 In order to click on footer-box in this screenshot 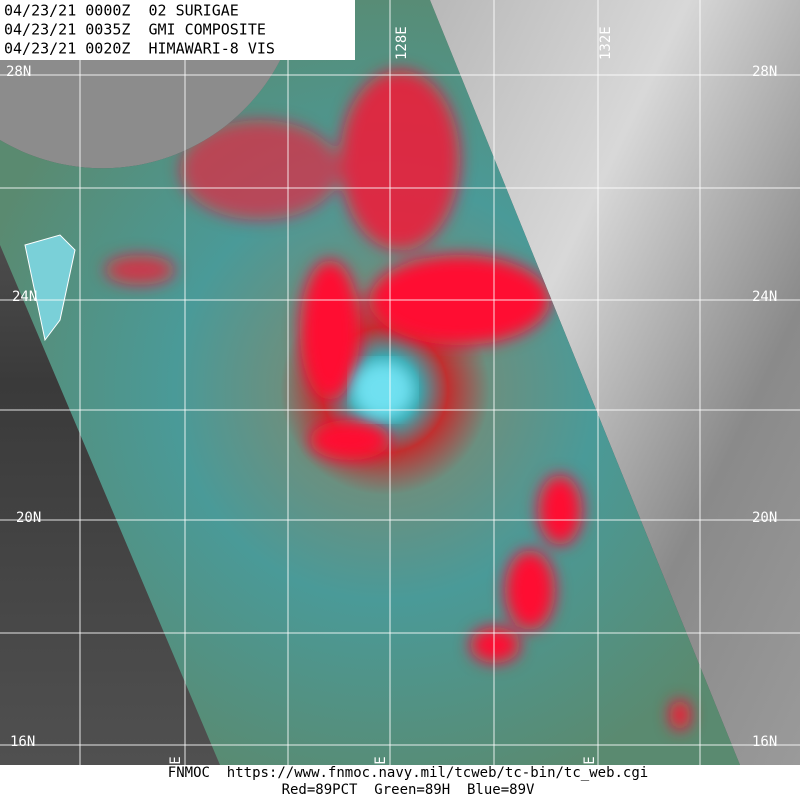, I will do `click(410, 782)`.